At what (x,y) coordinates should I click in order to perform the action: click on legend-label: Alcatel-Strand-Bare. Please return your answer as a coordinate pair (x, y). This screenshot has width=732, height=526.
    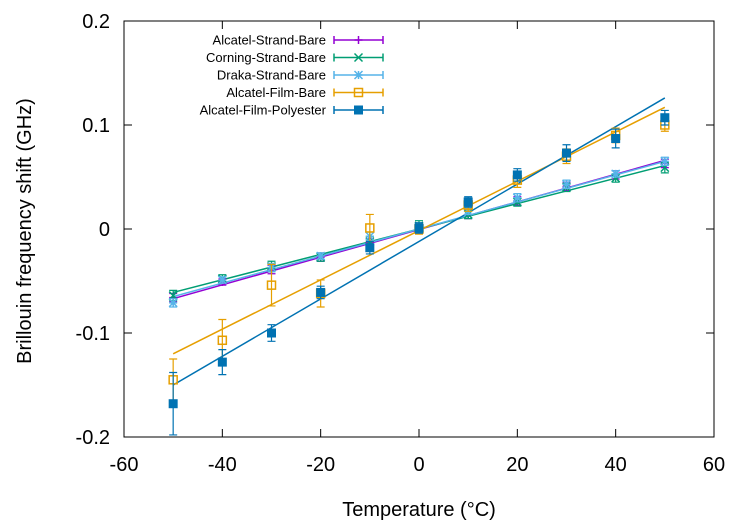
    Looking at the image, I should click on (269, 40).